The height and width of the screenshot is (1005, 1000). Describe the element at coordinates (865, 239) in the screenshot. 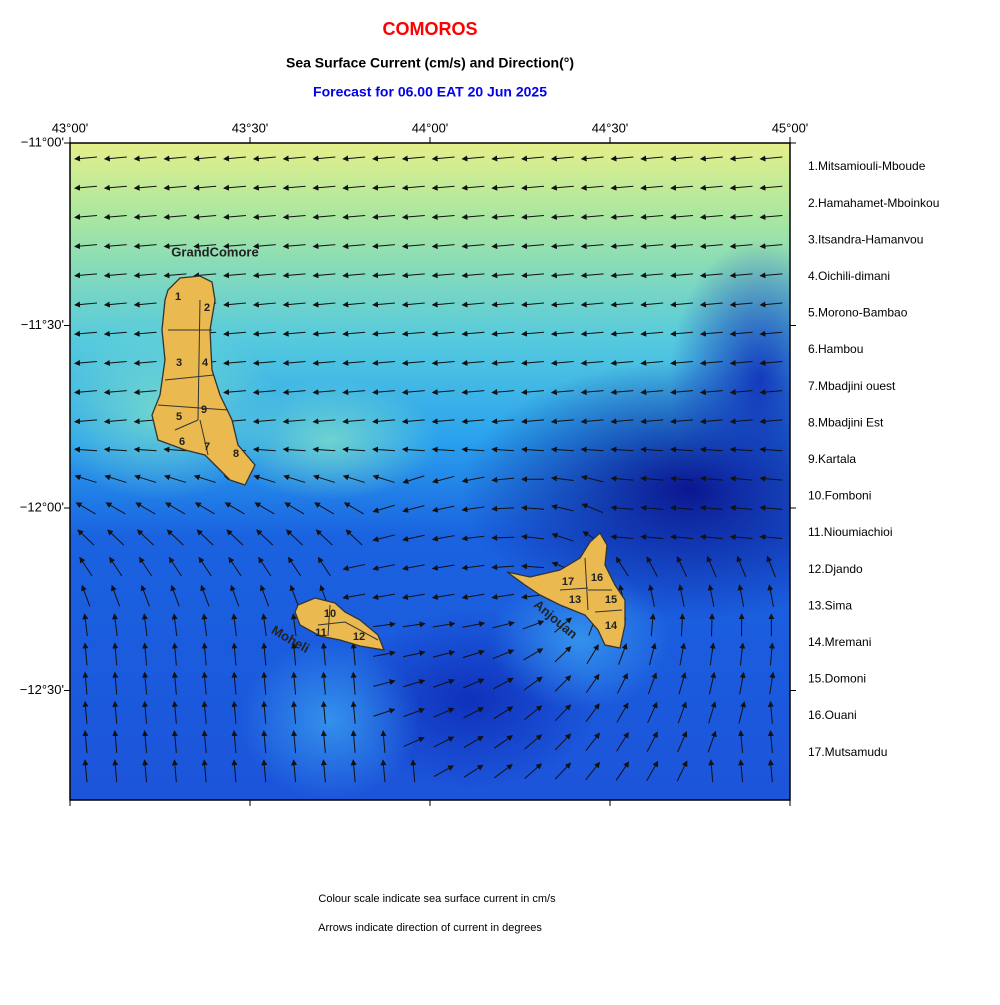

I see `legend-item: 3.Itsandra-Hamanvou` at that location.